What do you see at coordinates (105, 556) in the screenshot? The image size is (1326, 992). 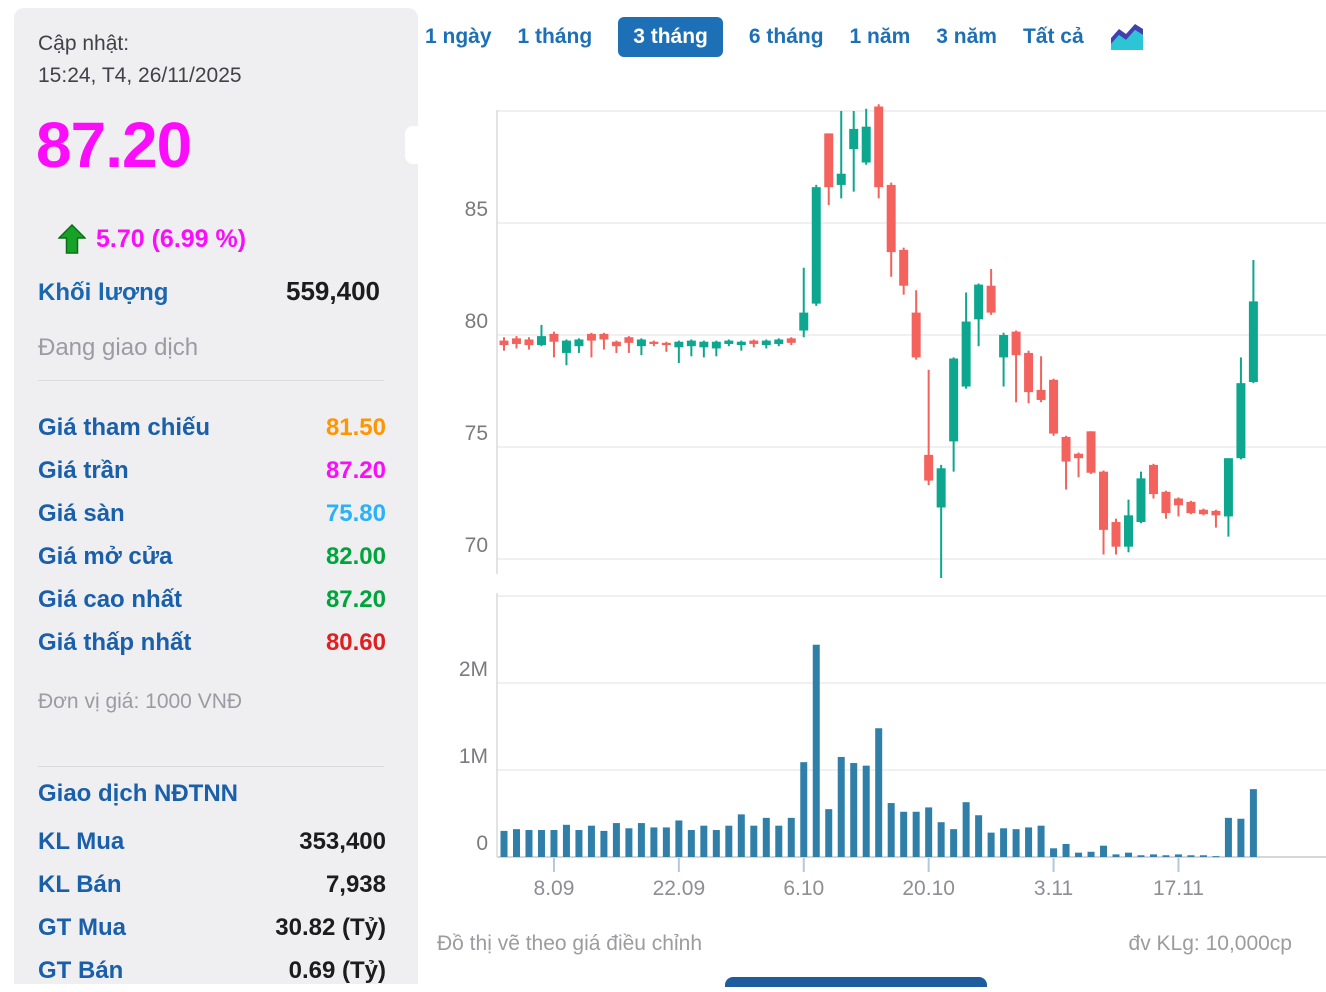 I see `row-label: Giá mở cửa` at bounding box center [105, 556].